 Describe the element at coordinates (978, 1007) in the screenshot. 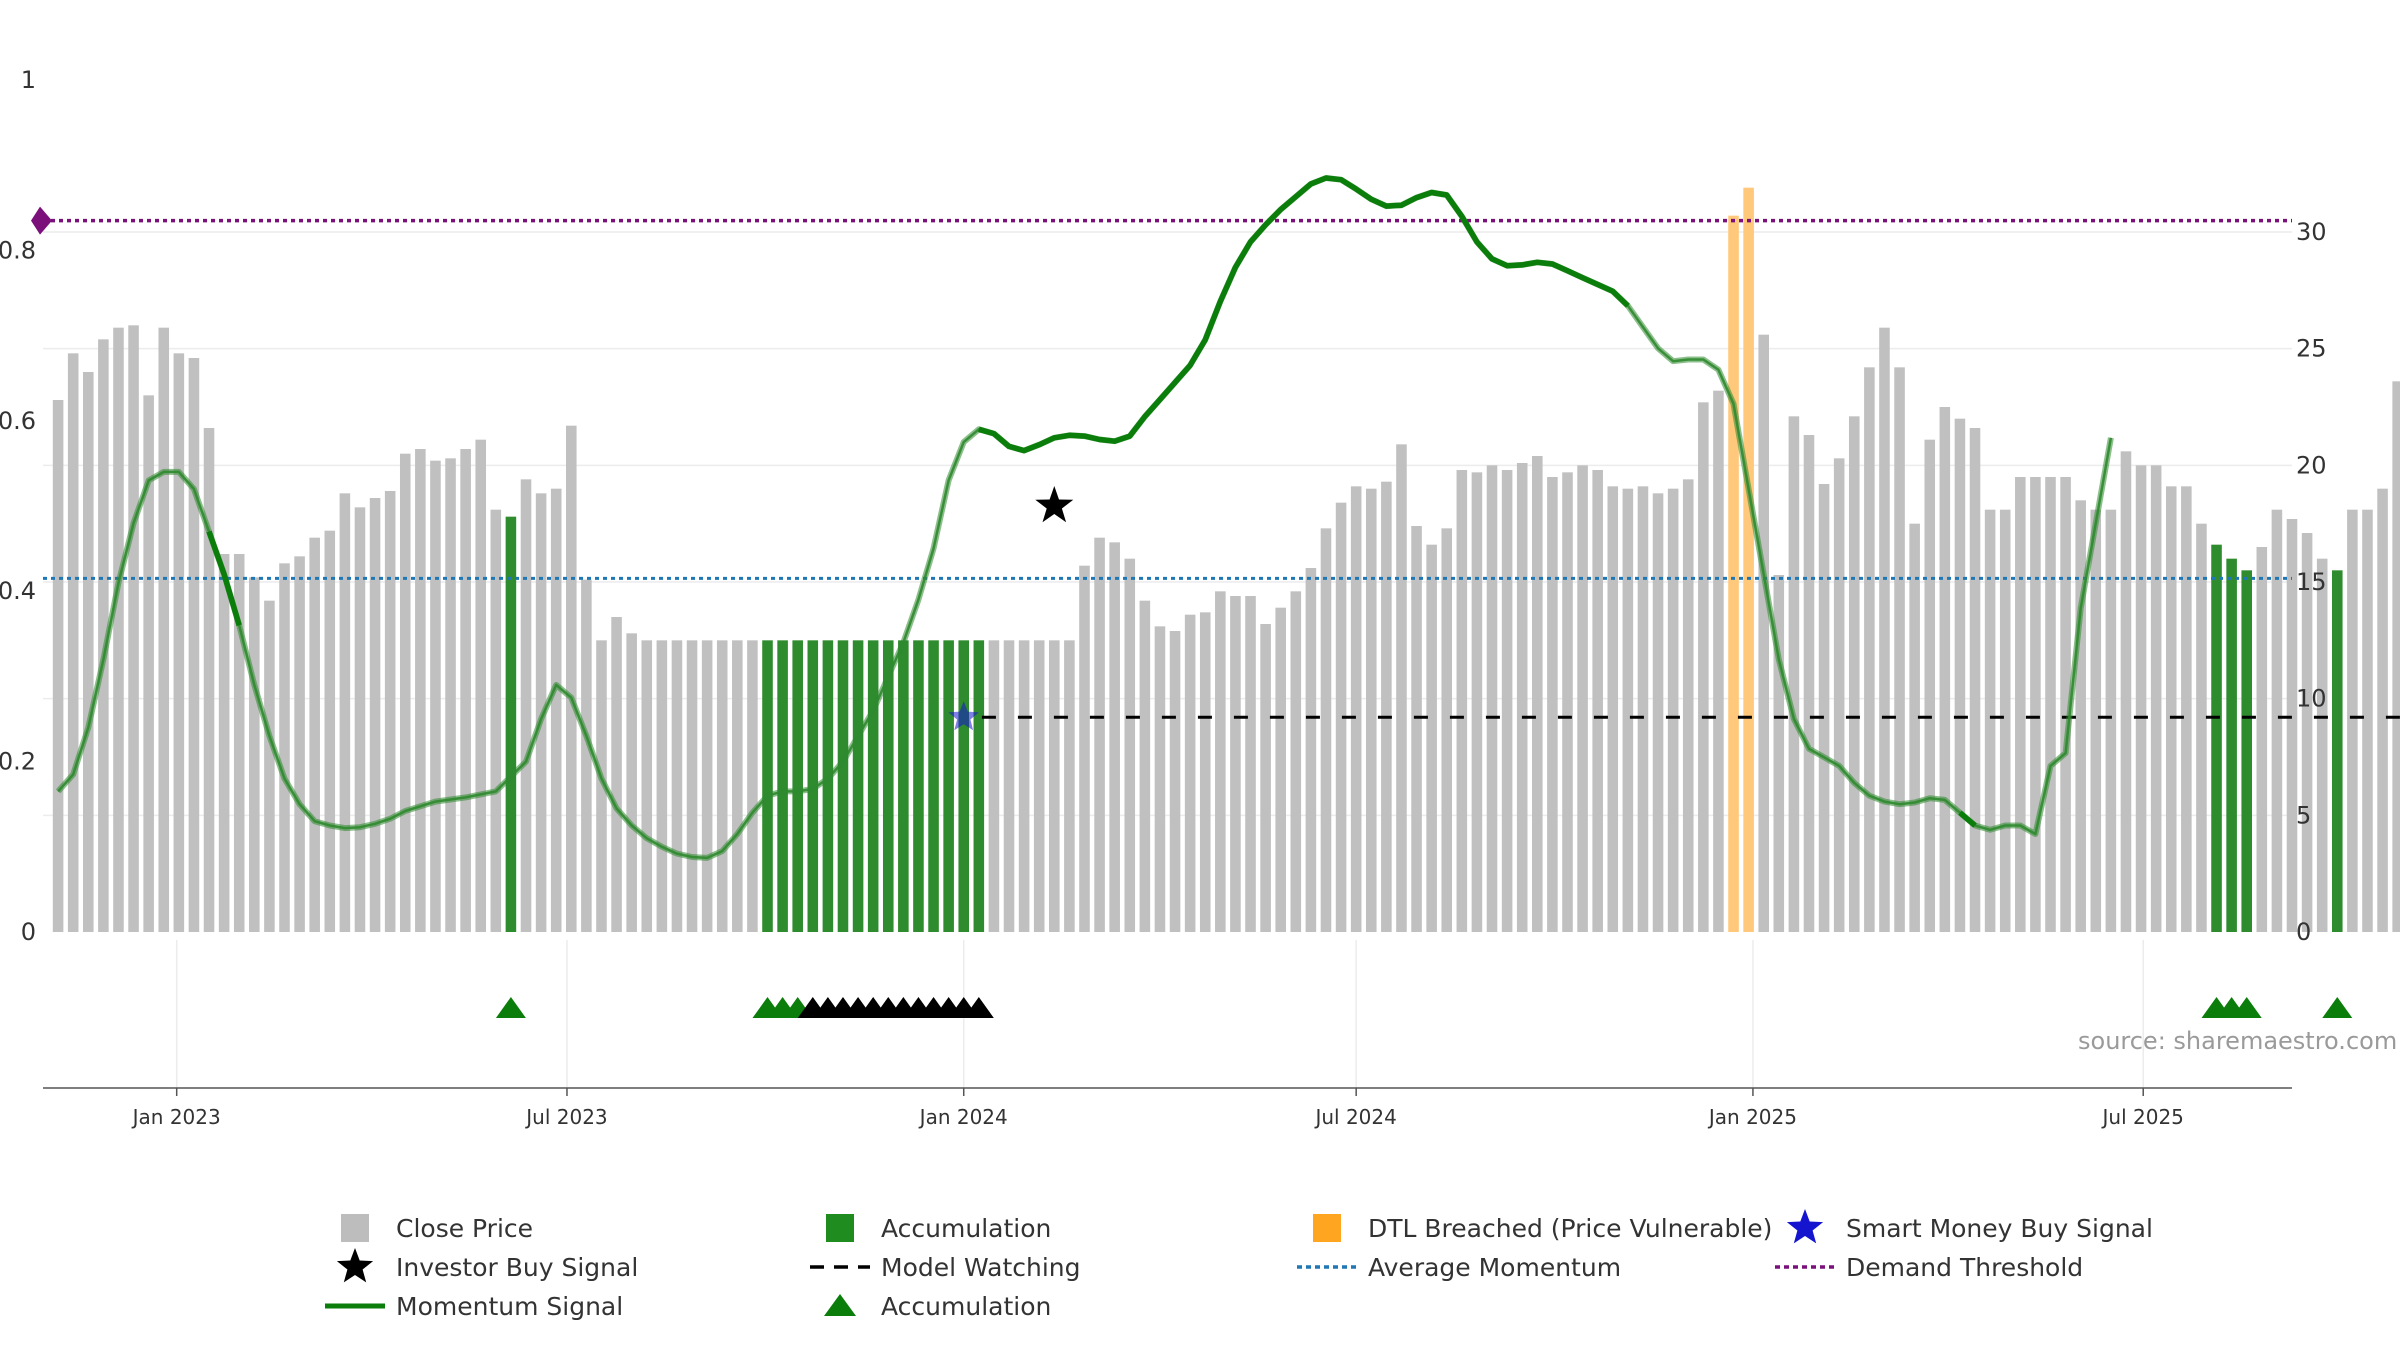

I see `model-watching-triangle` at that location.